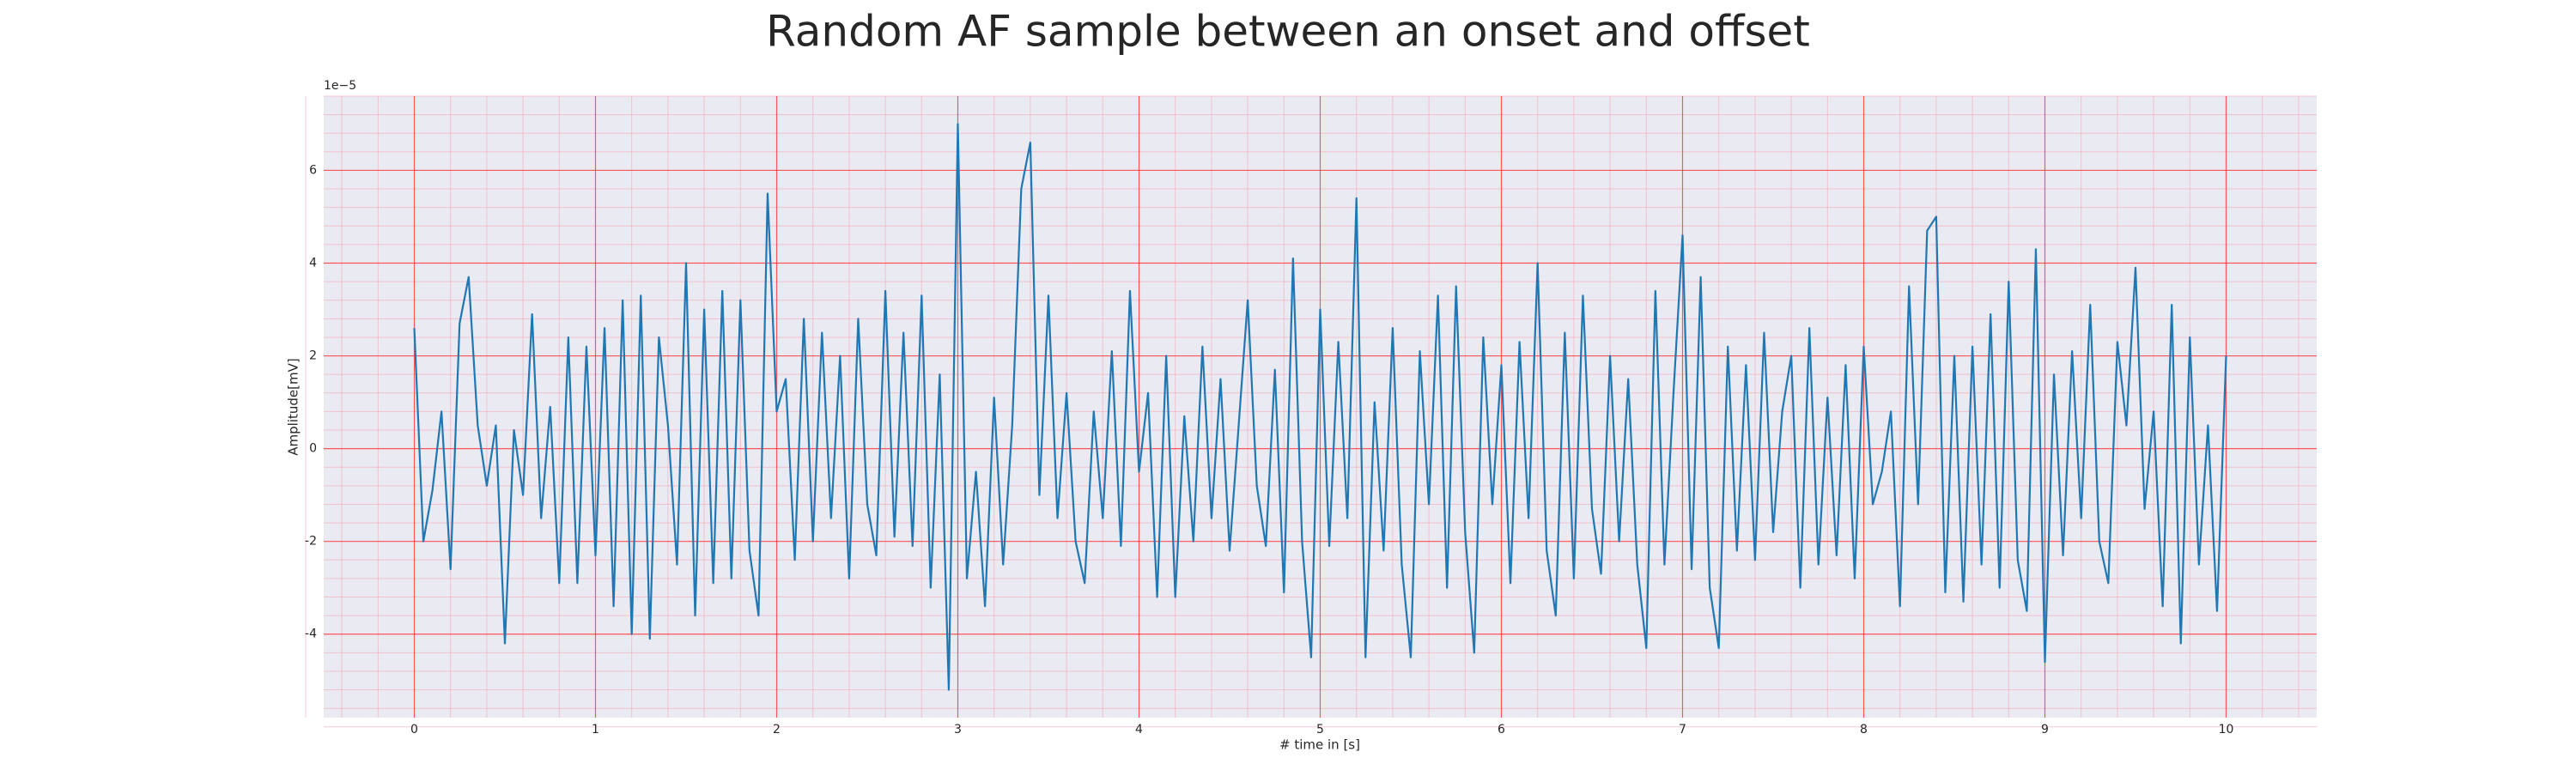 This screenshot has width=2576, height=776. Describe the element at coordinates (313, 356) in the screenshot. I see `y-tick-label: 2` at that location.